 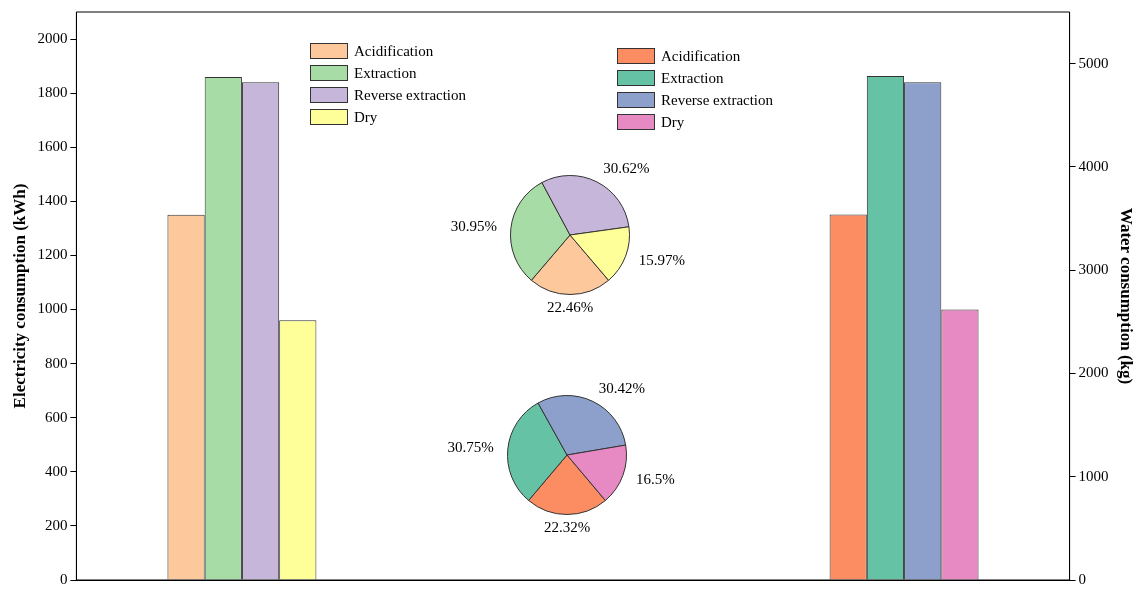 I want to click on y2-tick-label: 0, so click(x=1082, y=578).